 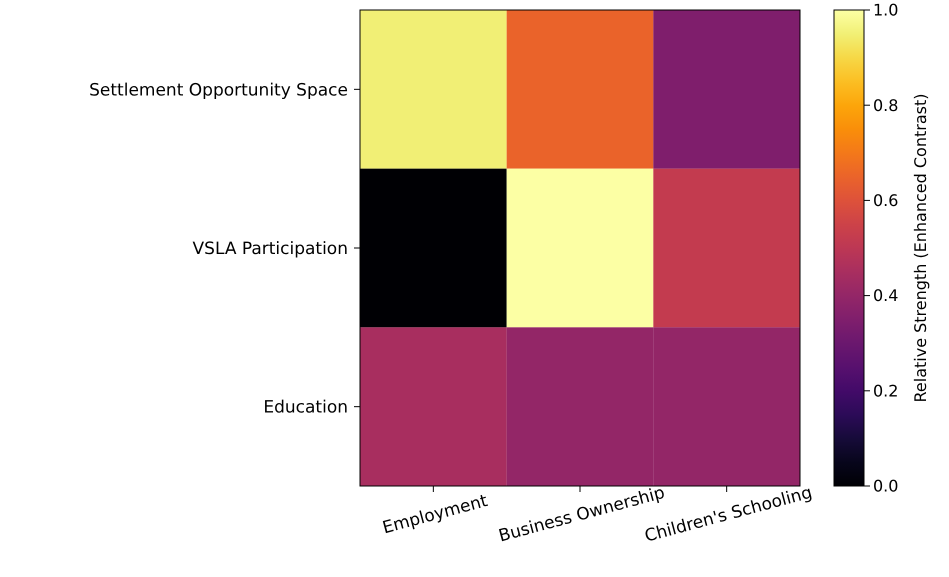 What do you see at coordinates (885, 200) in the screenshot?
I see `color-bar-label: 0.6` at bounding box center [885, 200].